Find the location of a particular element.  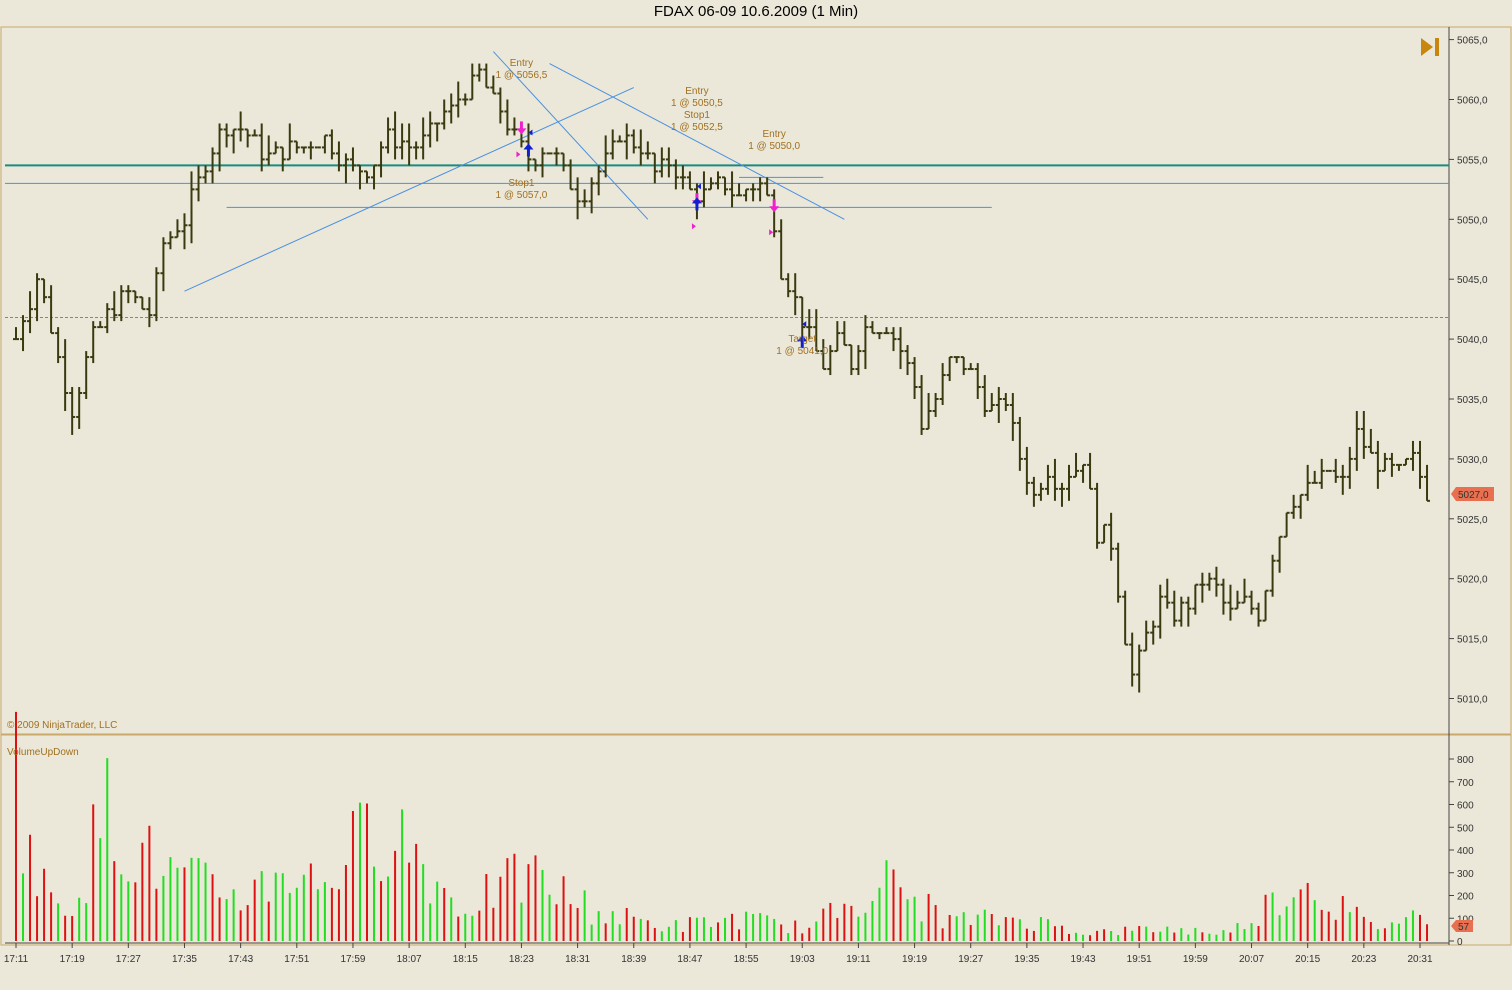

time-tick-label: 20:23 is located at coordinates (1363, 959).